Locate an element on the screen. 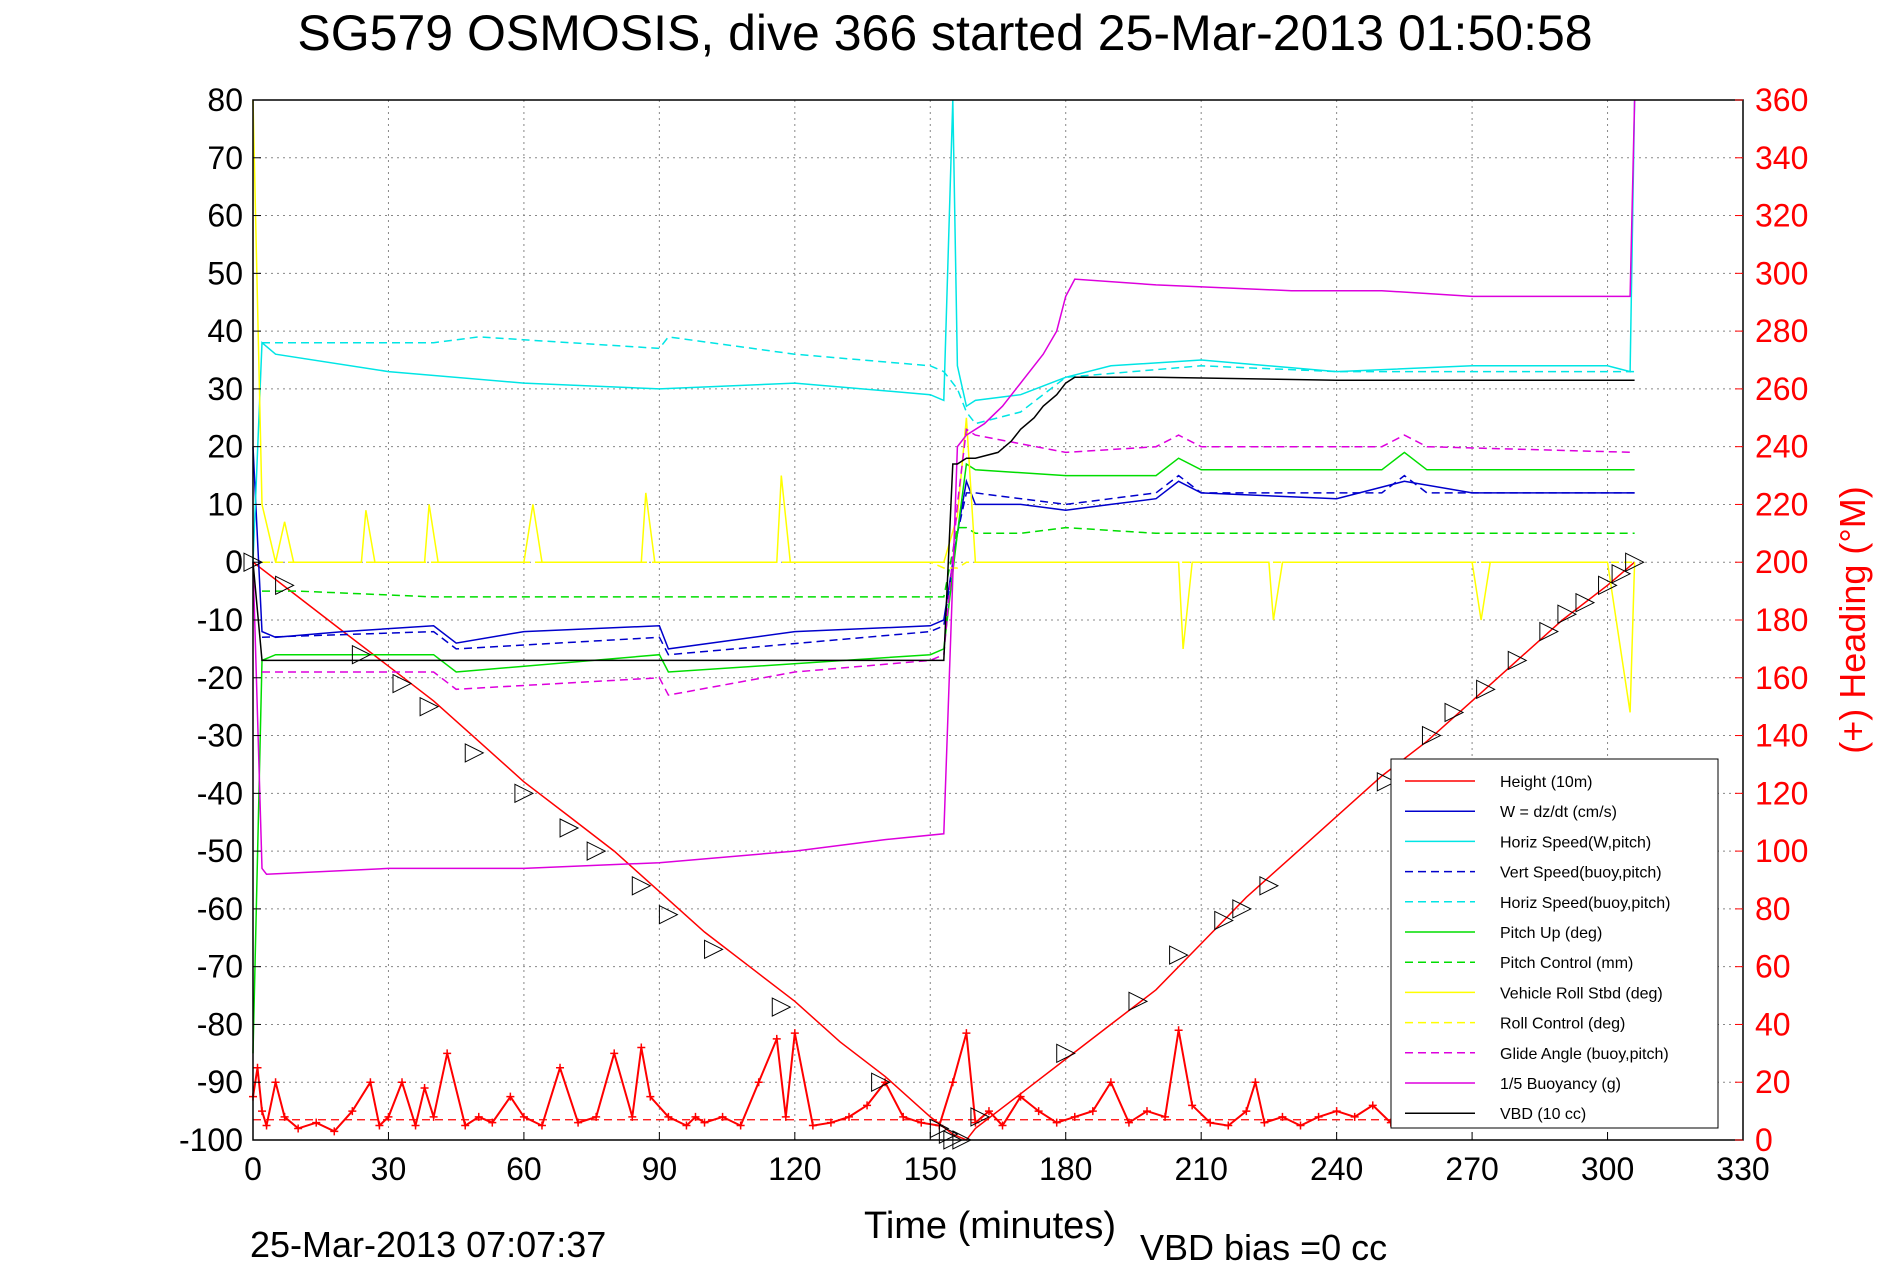 This screenshot has height=1262, width=1891. x-tick-label: 330 is located at coordinates (1742, 1169).